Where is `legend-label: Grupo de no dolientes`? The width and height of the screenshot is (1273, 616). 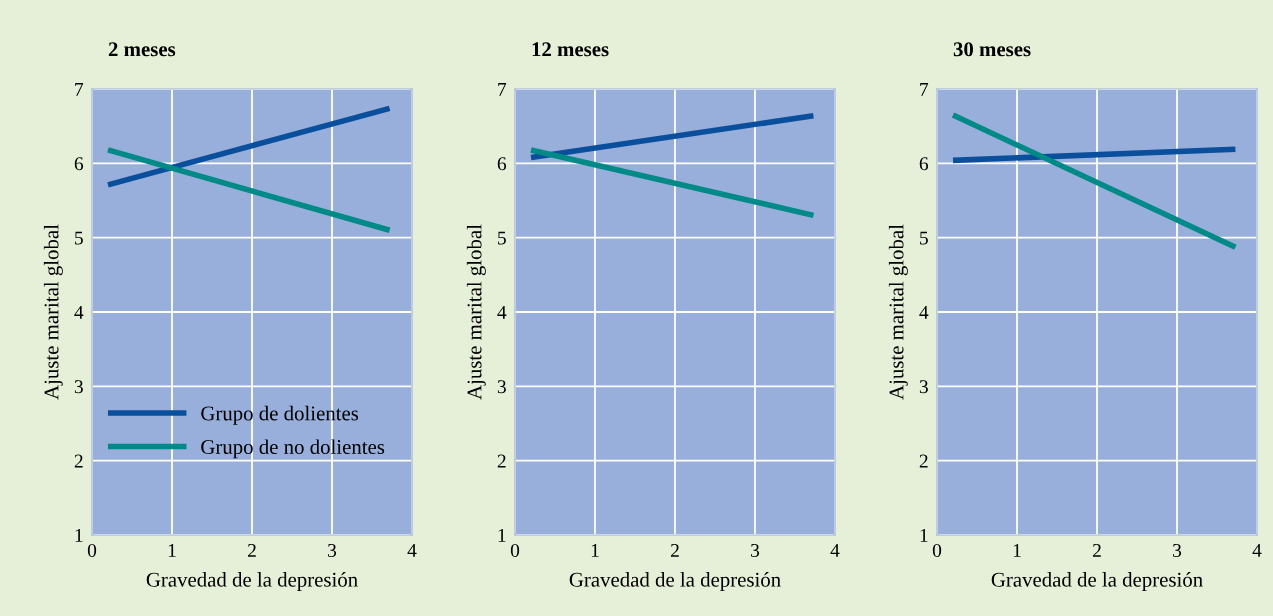
legend-label: Grupo de no dolientes is located at coordinates (293, 449).